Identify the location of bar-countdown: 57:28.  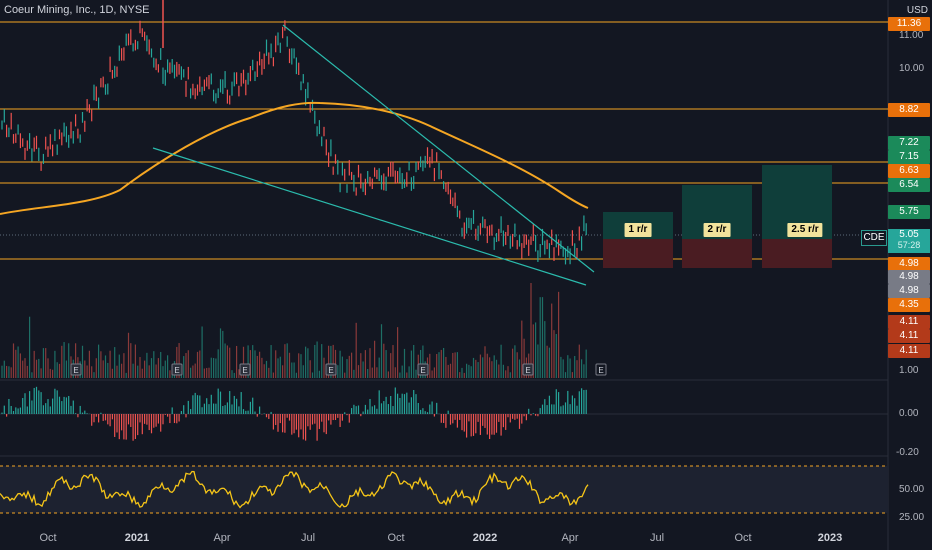
(909, 245).